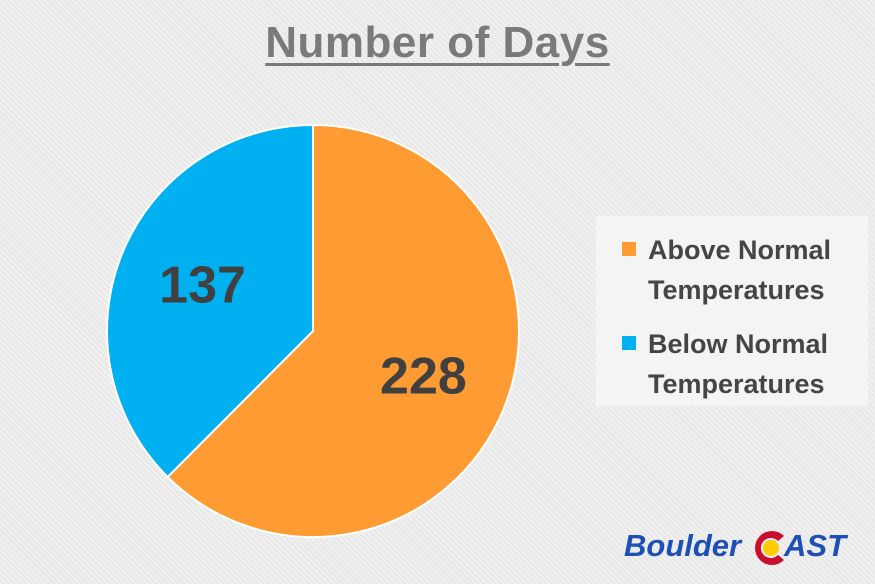 Image resolution: width=875 pixels, height=584 pixels. I want to click on legend-swatch-above, so click(629, 249).